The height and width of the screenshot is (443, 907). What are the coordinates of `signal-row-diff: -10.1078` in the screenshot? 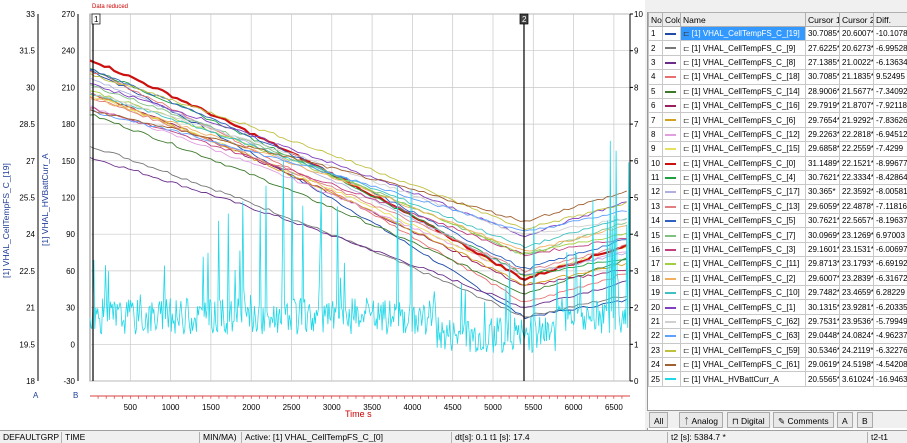 It's located at (890, 33).